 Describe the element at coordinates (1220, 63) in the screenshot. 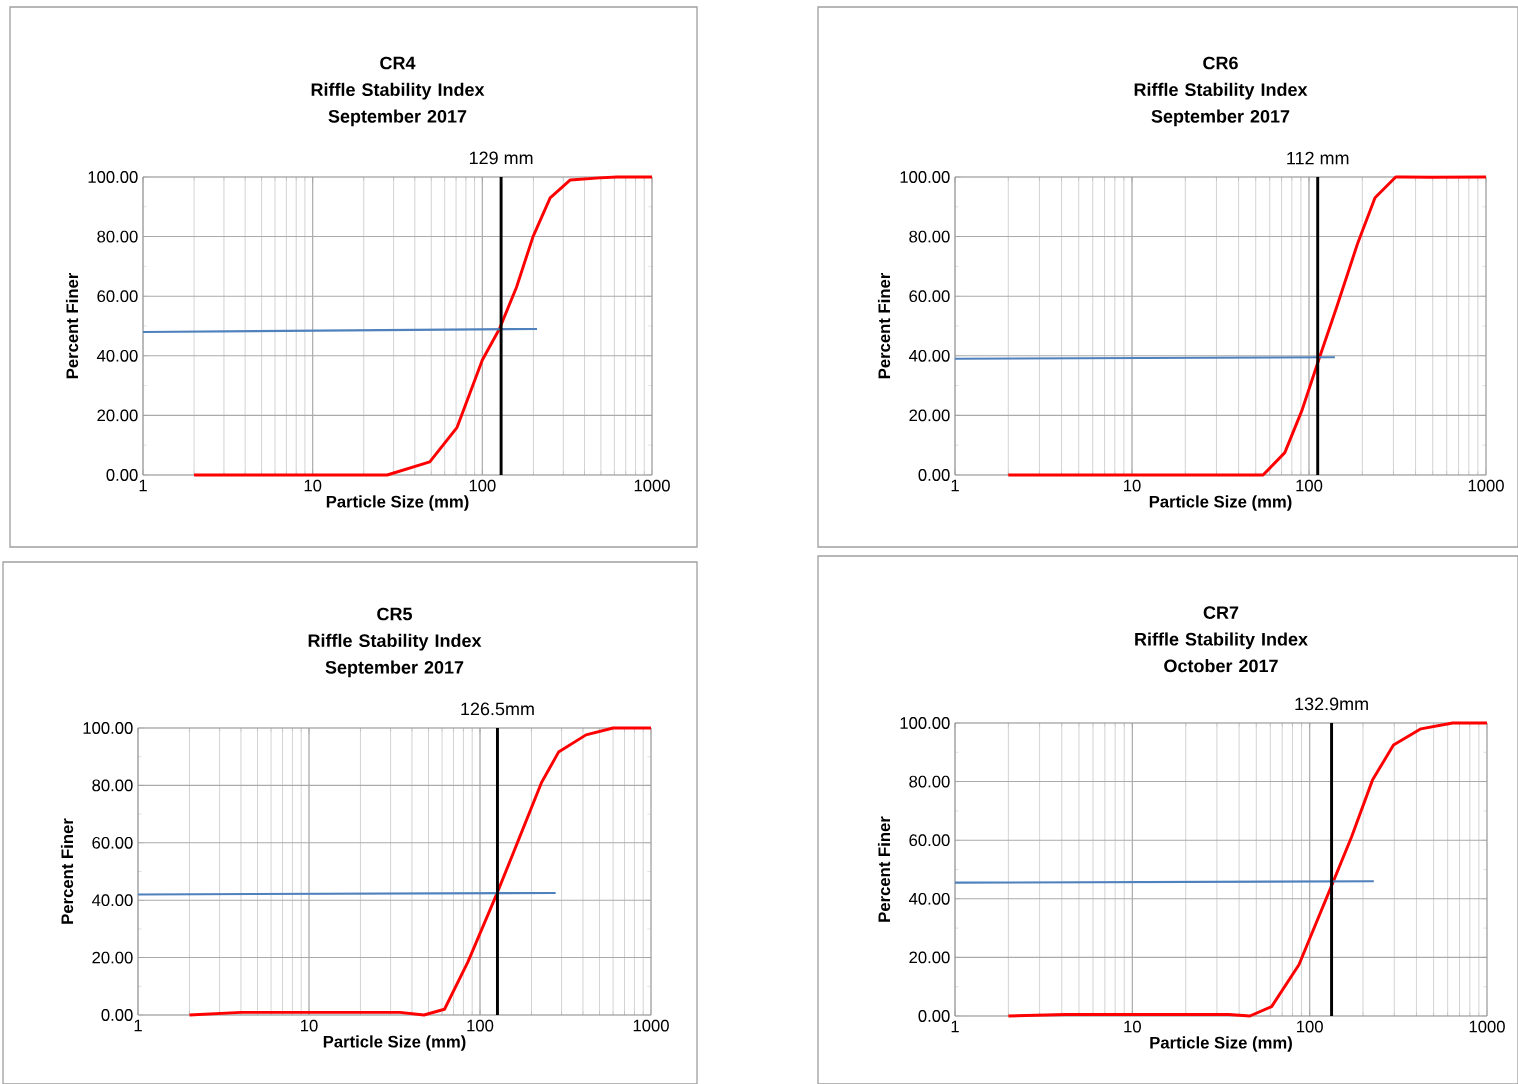

I see `chart-title: CR6` at that location.